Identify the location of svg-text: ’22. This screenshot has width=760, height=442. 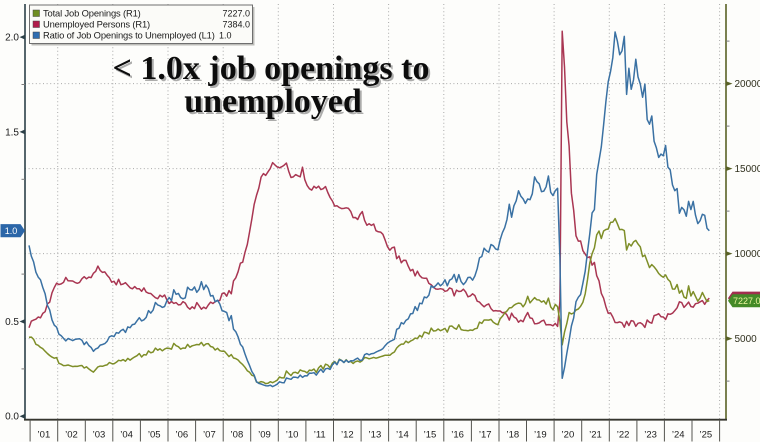
(623, 435).